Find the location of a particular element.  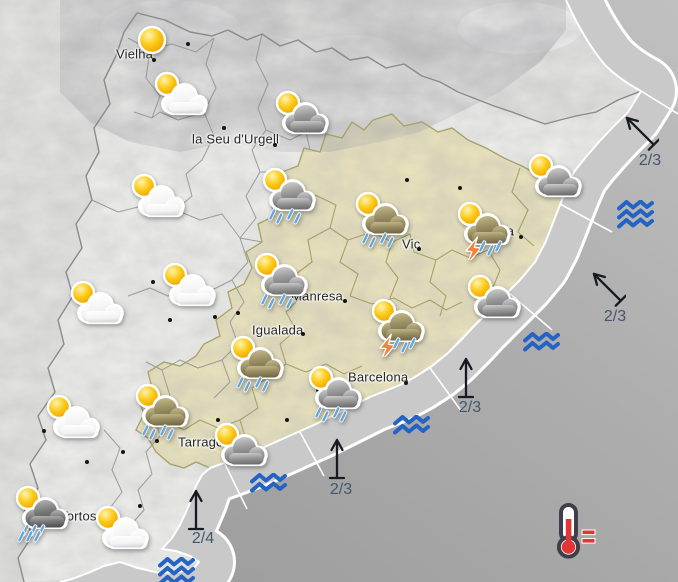

sun-dark-cloud-rain-glyph is located at coordinates (42, 514).